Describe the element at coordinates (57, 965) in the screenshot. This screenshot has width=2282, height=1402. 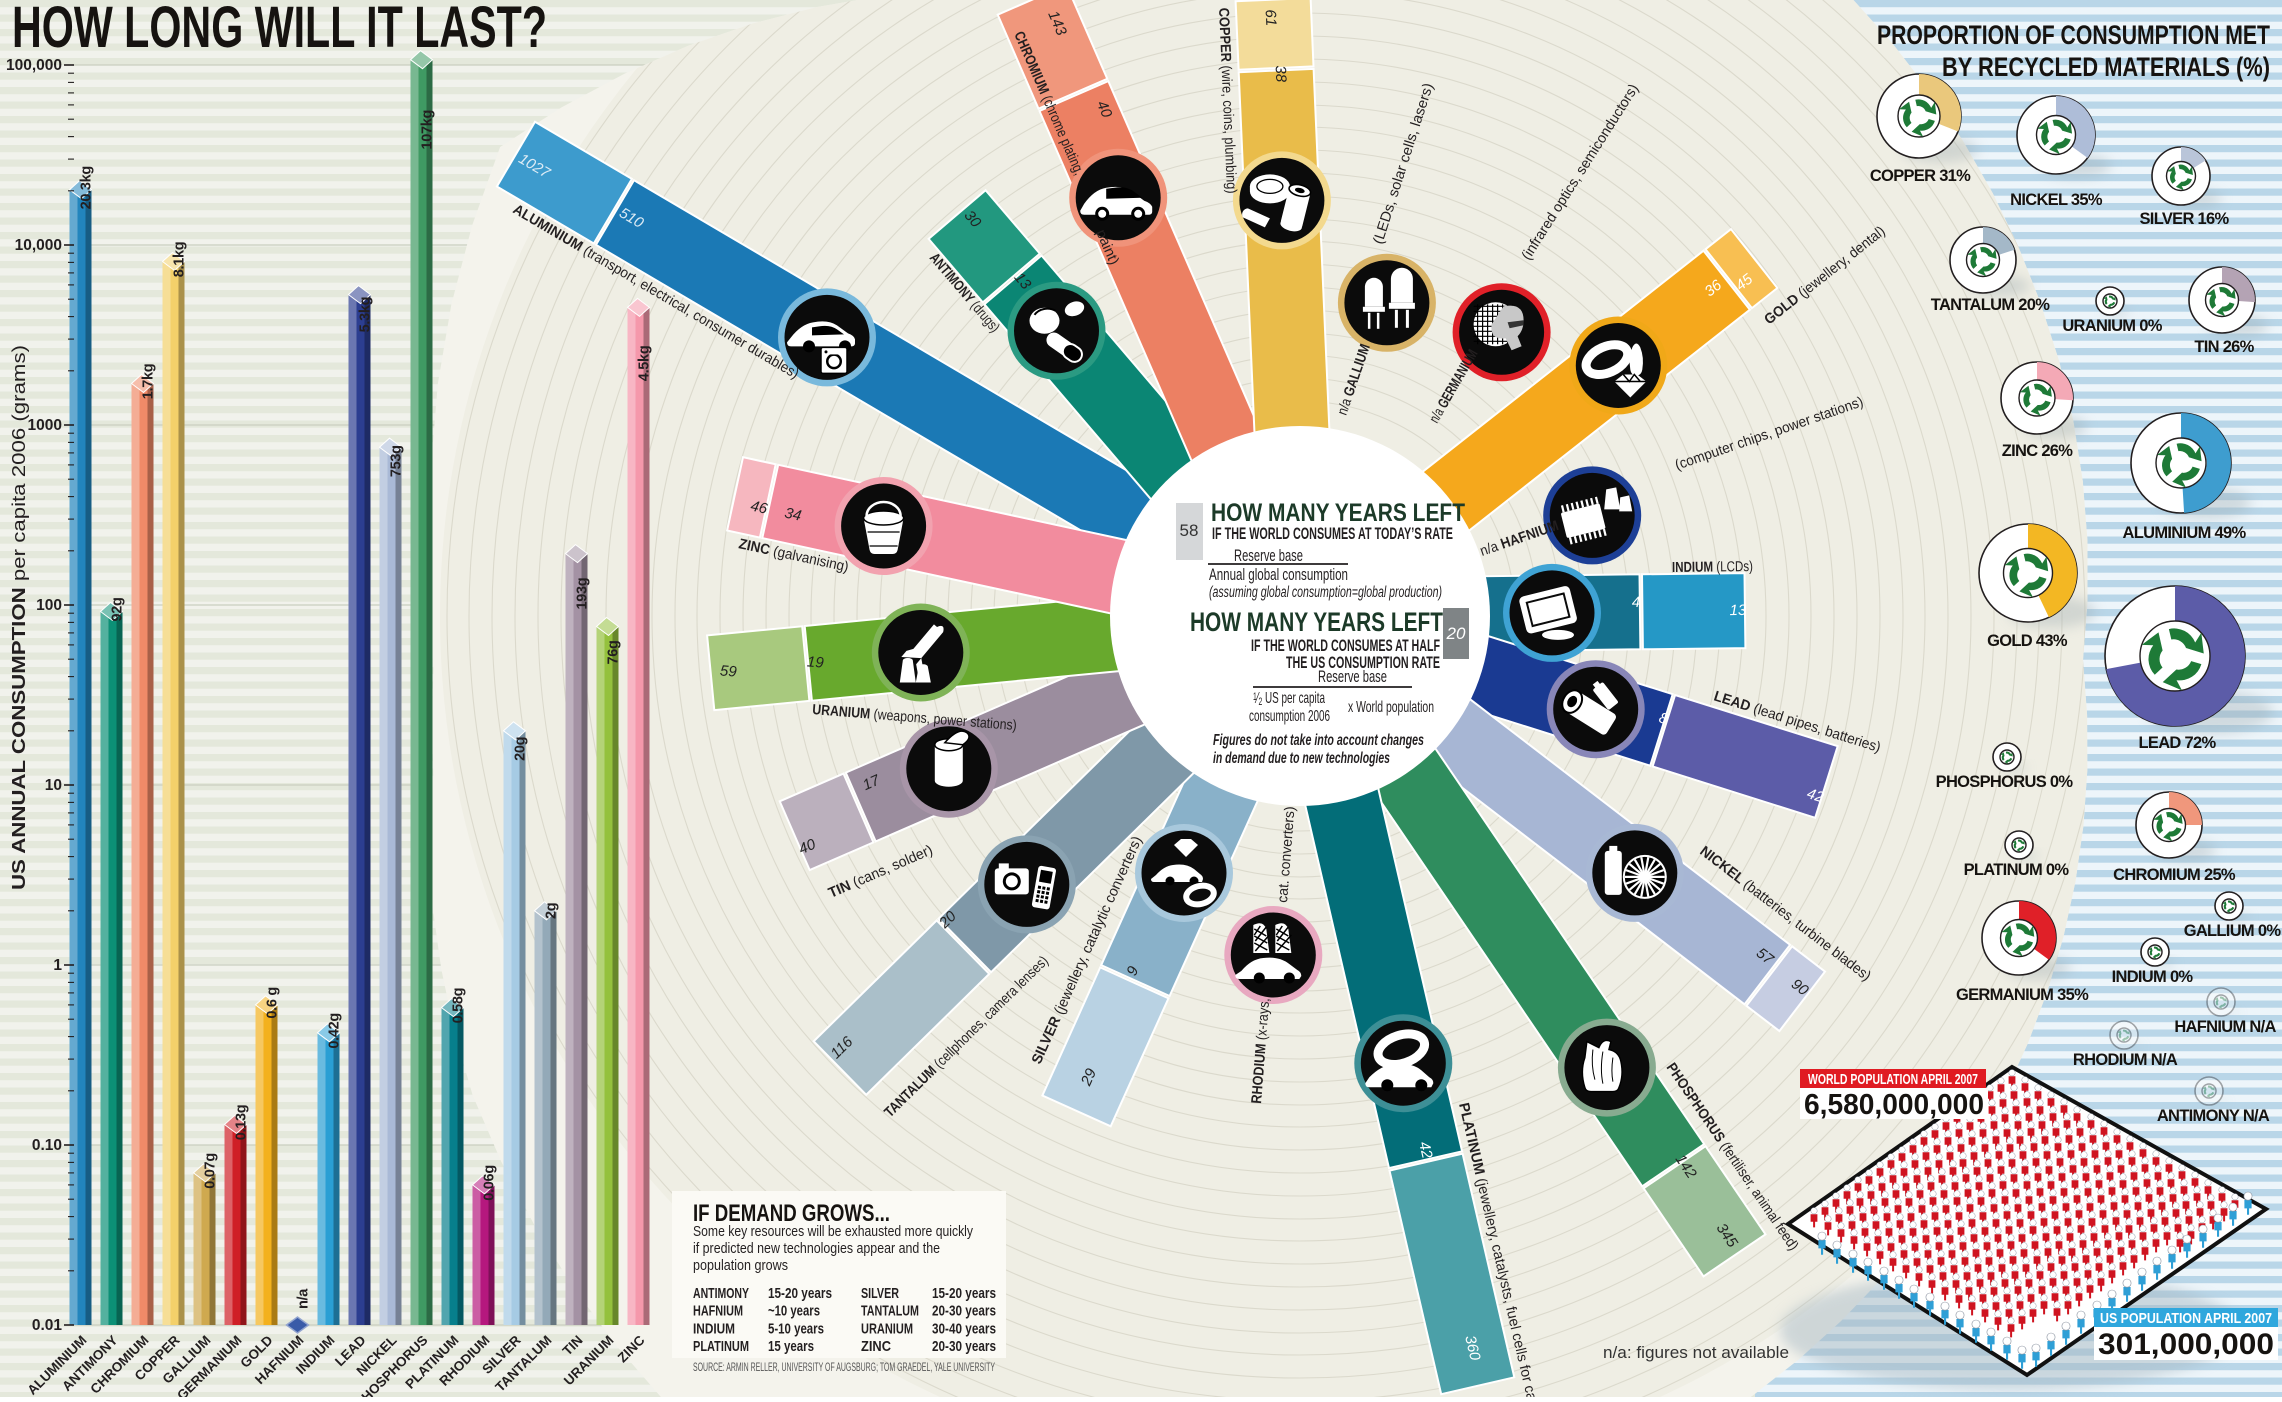
I see `svg-text: 1` at that location.